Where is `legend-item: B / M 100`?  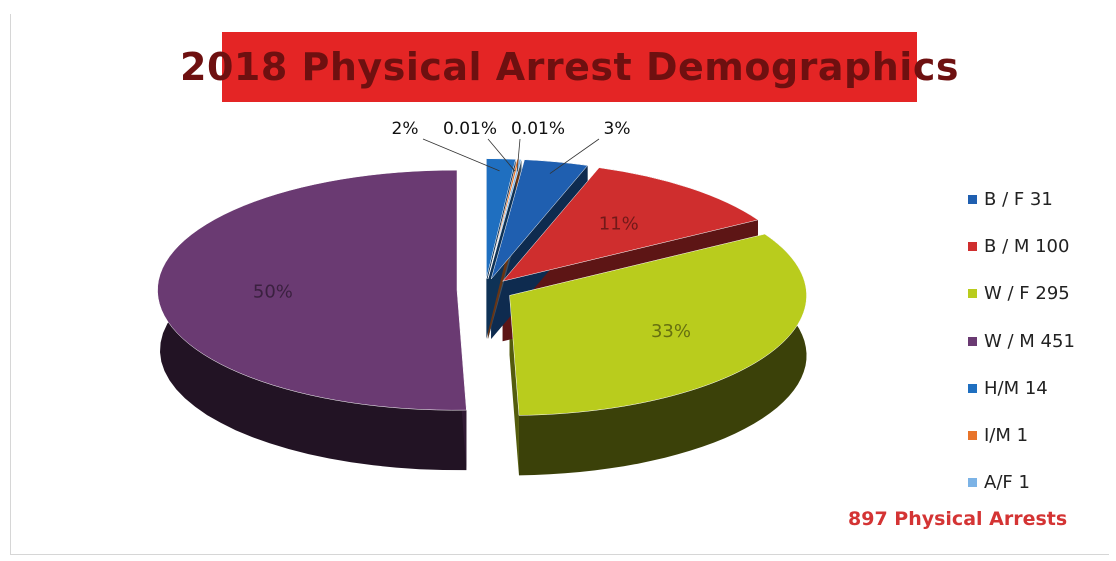 legend-item: B / M 100 is located at coordinates (1038, 246).